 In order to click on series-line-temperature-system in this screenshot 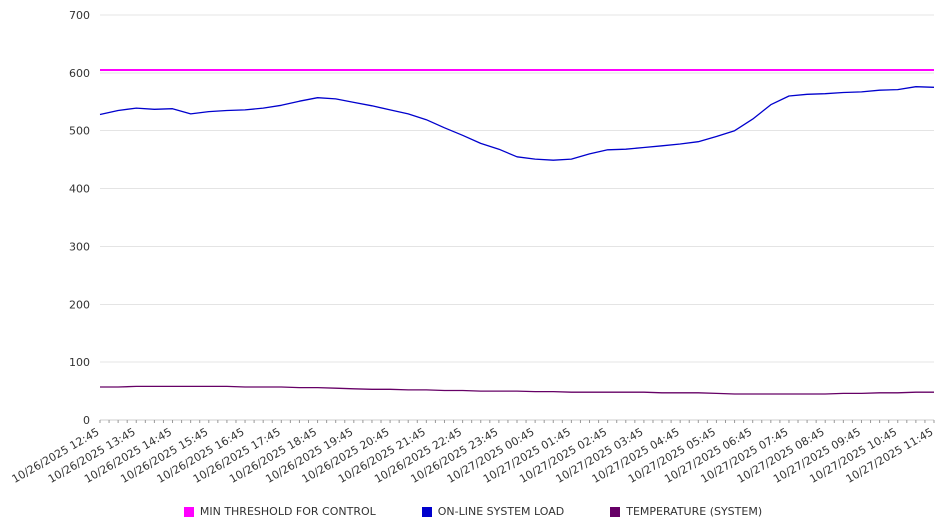, I will do `click(517, 390)`.